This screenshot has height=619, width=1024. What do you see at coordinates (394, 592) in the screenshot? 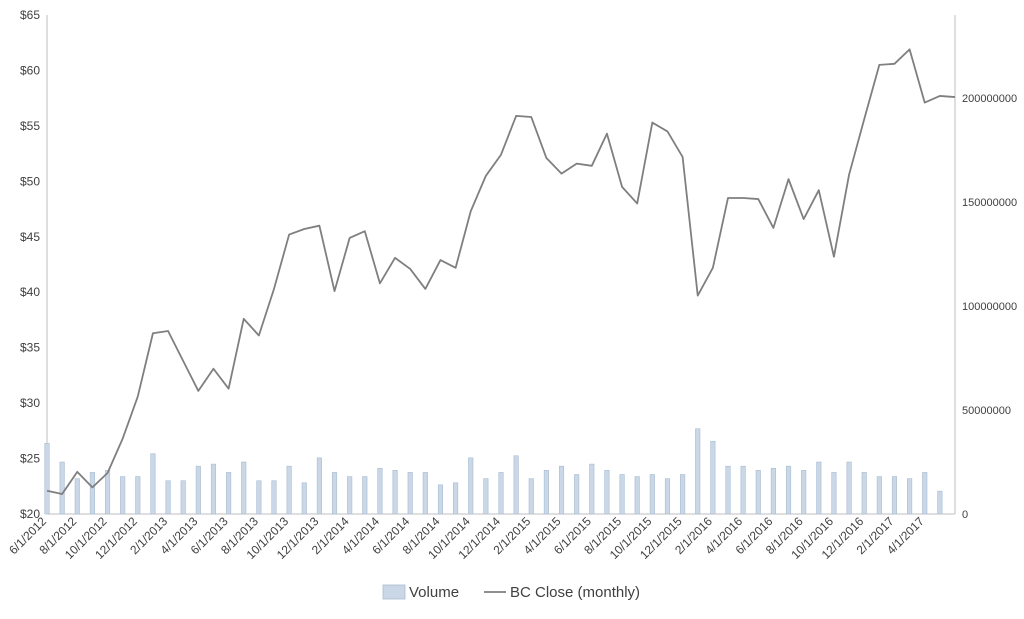
I see `legend-volume-swatch` at bounding box center [394, 592].